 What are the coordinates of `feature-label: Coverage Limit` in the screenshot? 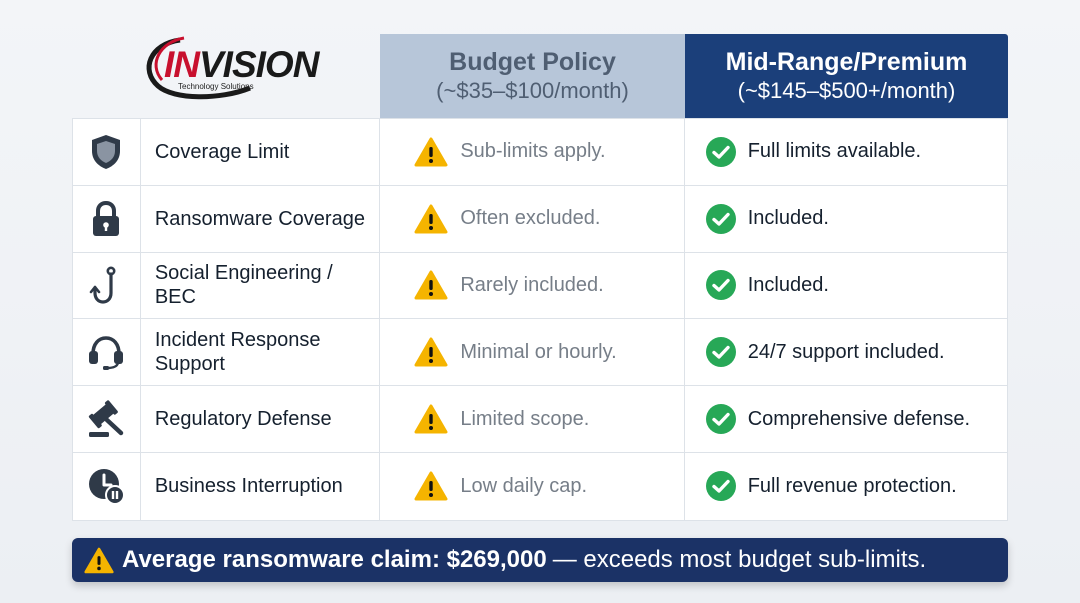 It's located at (261, 152).